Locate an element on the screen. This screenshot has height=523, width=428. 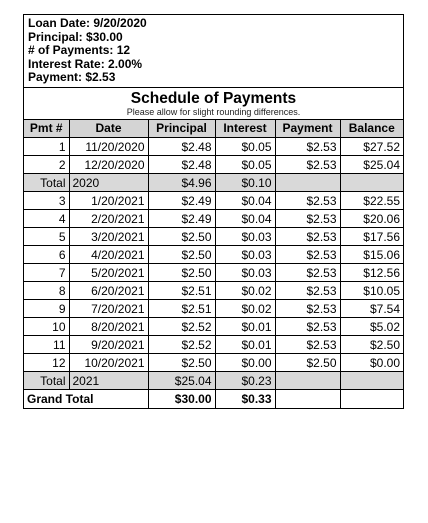
cell-interest: $0.00 is located at coordinates (245, 362).